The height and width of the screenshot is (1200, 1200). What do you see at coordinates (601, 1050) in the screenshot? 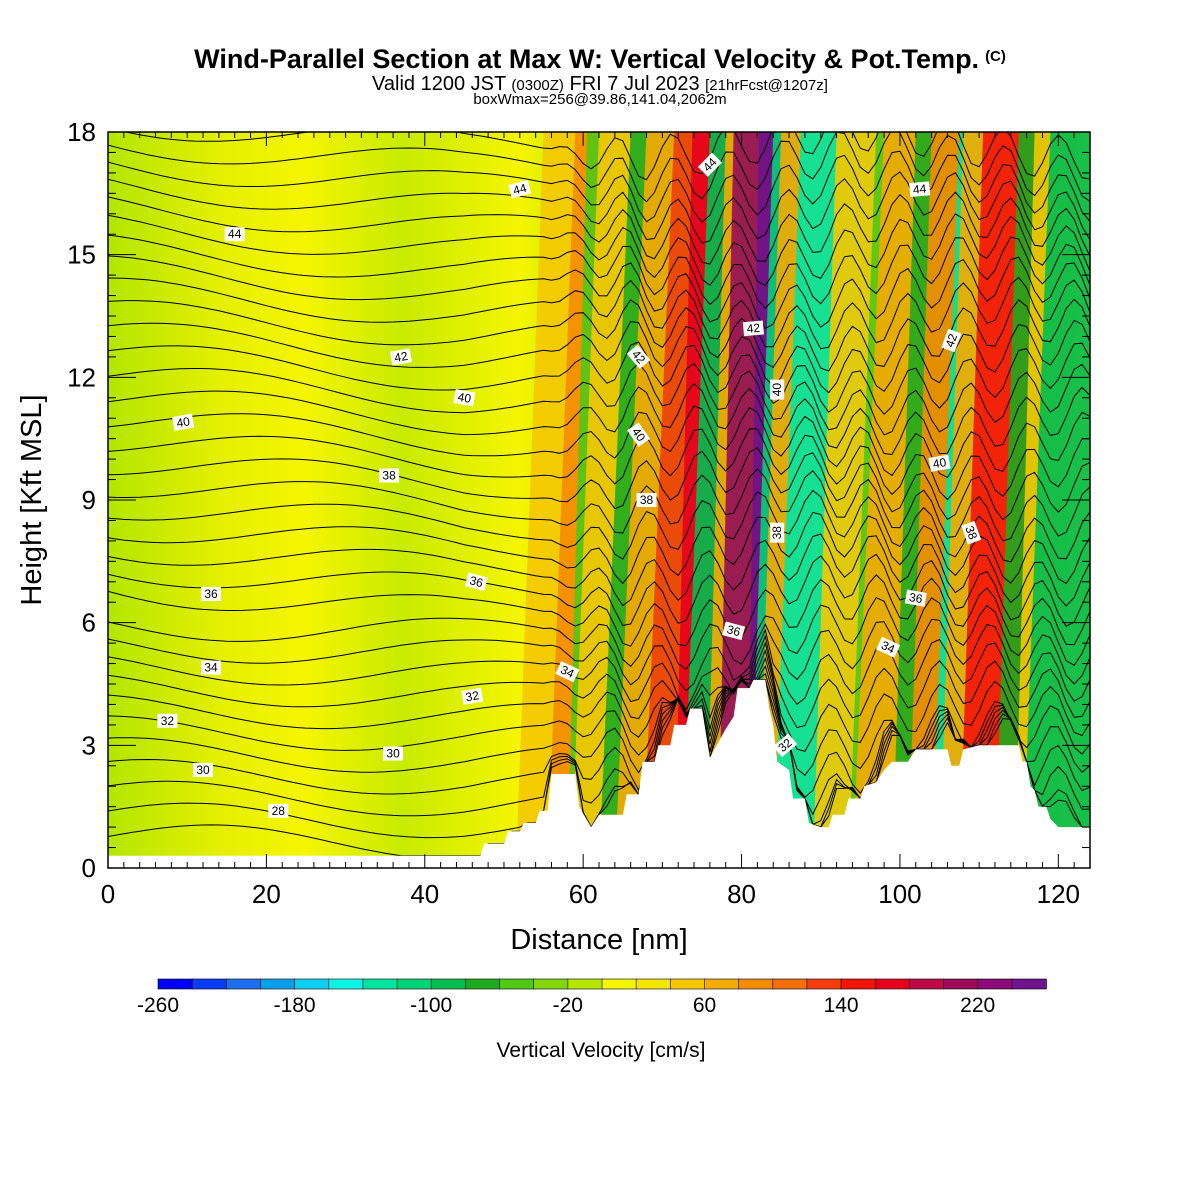
I see `colorbar-title: Vertical Velocity [cm/s]` at bounding box center [601, 1050].